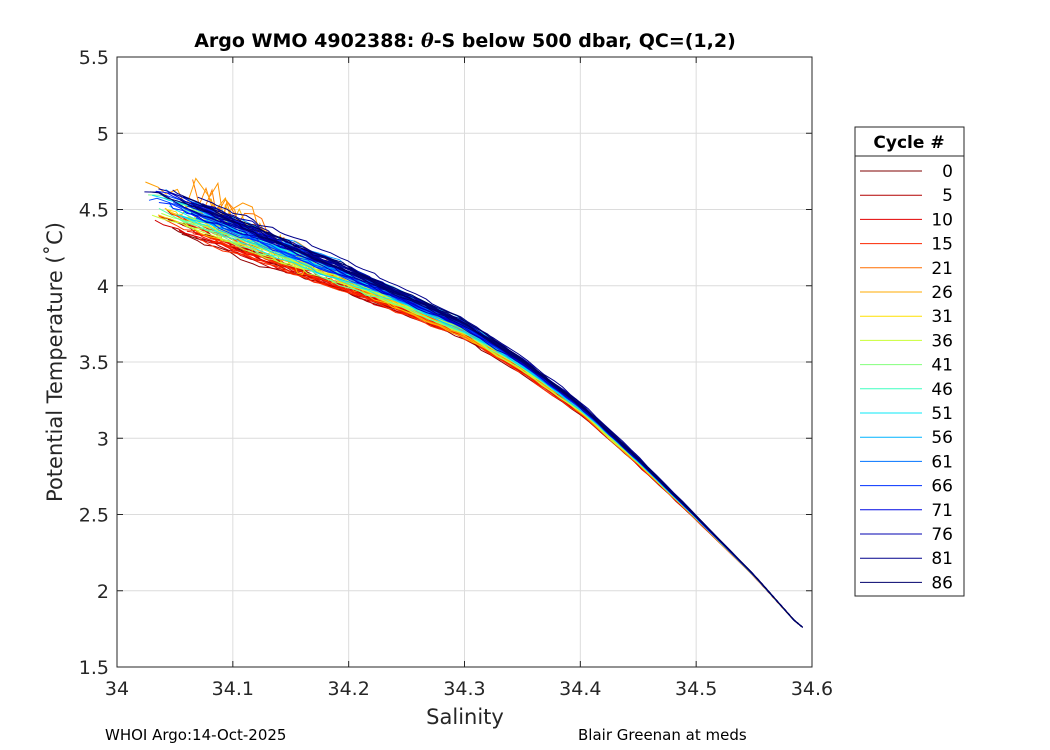 This screenshot has height=750, width=1050. I want to click on legend-entry-label: 26, so click(942, 293).